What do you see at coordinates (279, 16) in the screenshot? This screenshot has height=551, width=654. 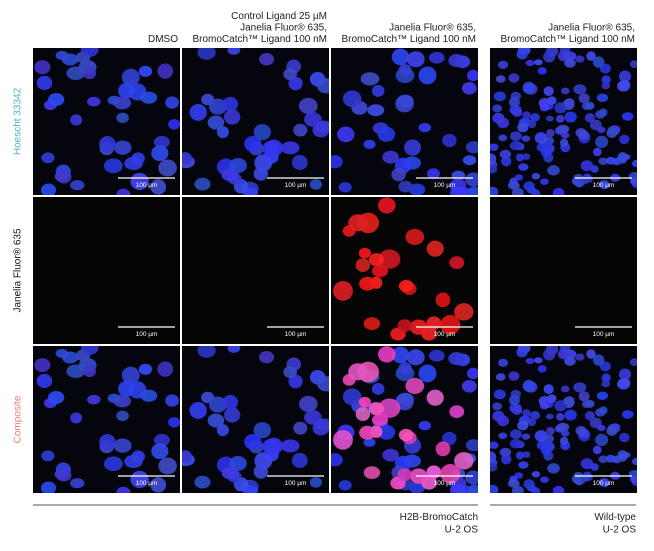 I see `column-header: Control Ligand 25 µM` at bounding box center [279, 16].